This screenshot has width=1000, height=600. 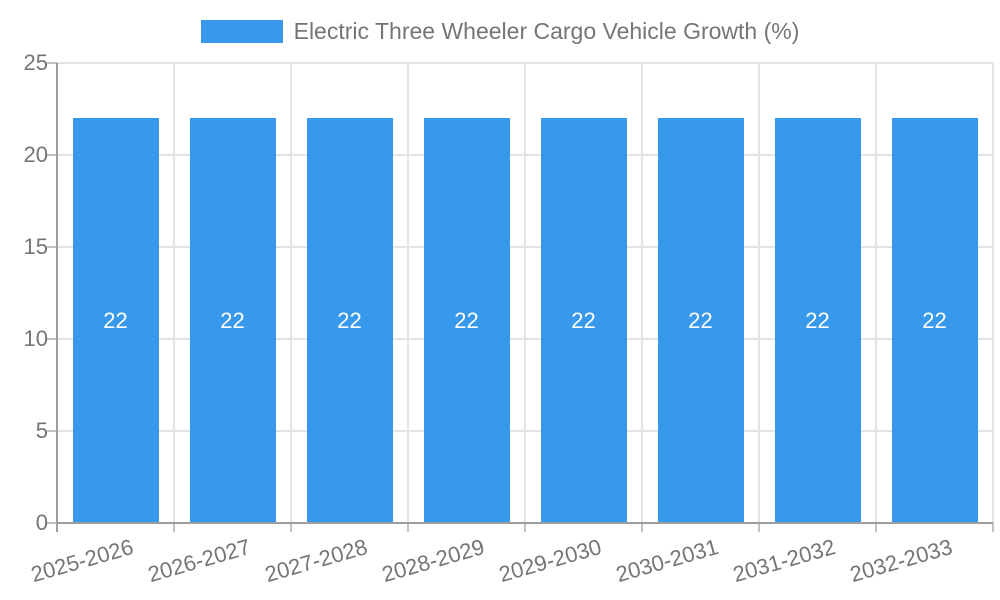 I want to click on x-tick-label: 2029-2030, so click(x=550, y=561).